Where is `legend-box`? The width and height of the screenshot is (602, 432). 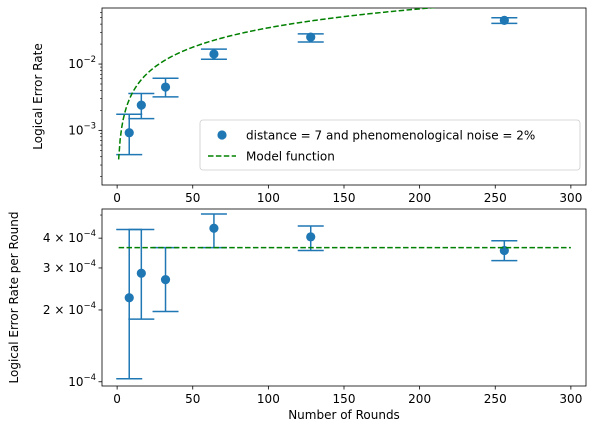 legend-box is located at coordinates (390, 145).